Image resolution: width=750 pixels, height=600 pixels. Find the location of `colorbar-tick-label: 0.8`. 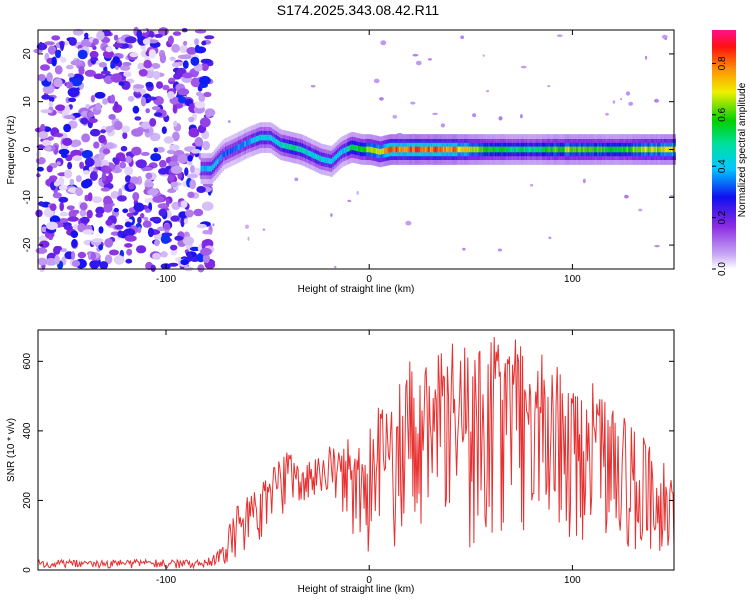

colorbar-tick-label: 0.8 is located at coordinates (722, 63).